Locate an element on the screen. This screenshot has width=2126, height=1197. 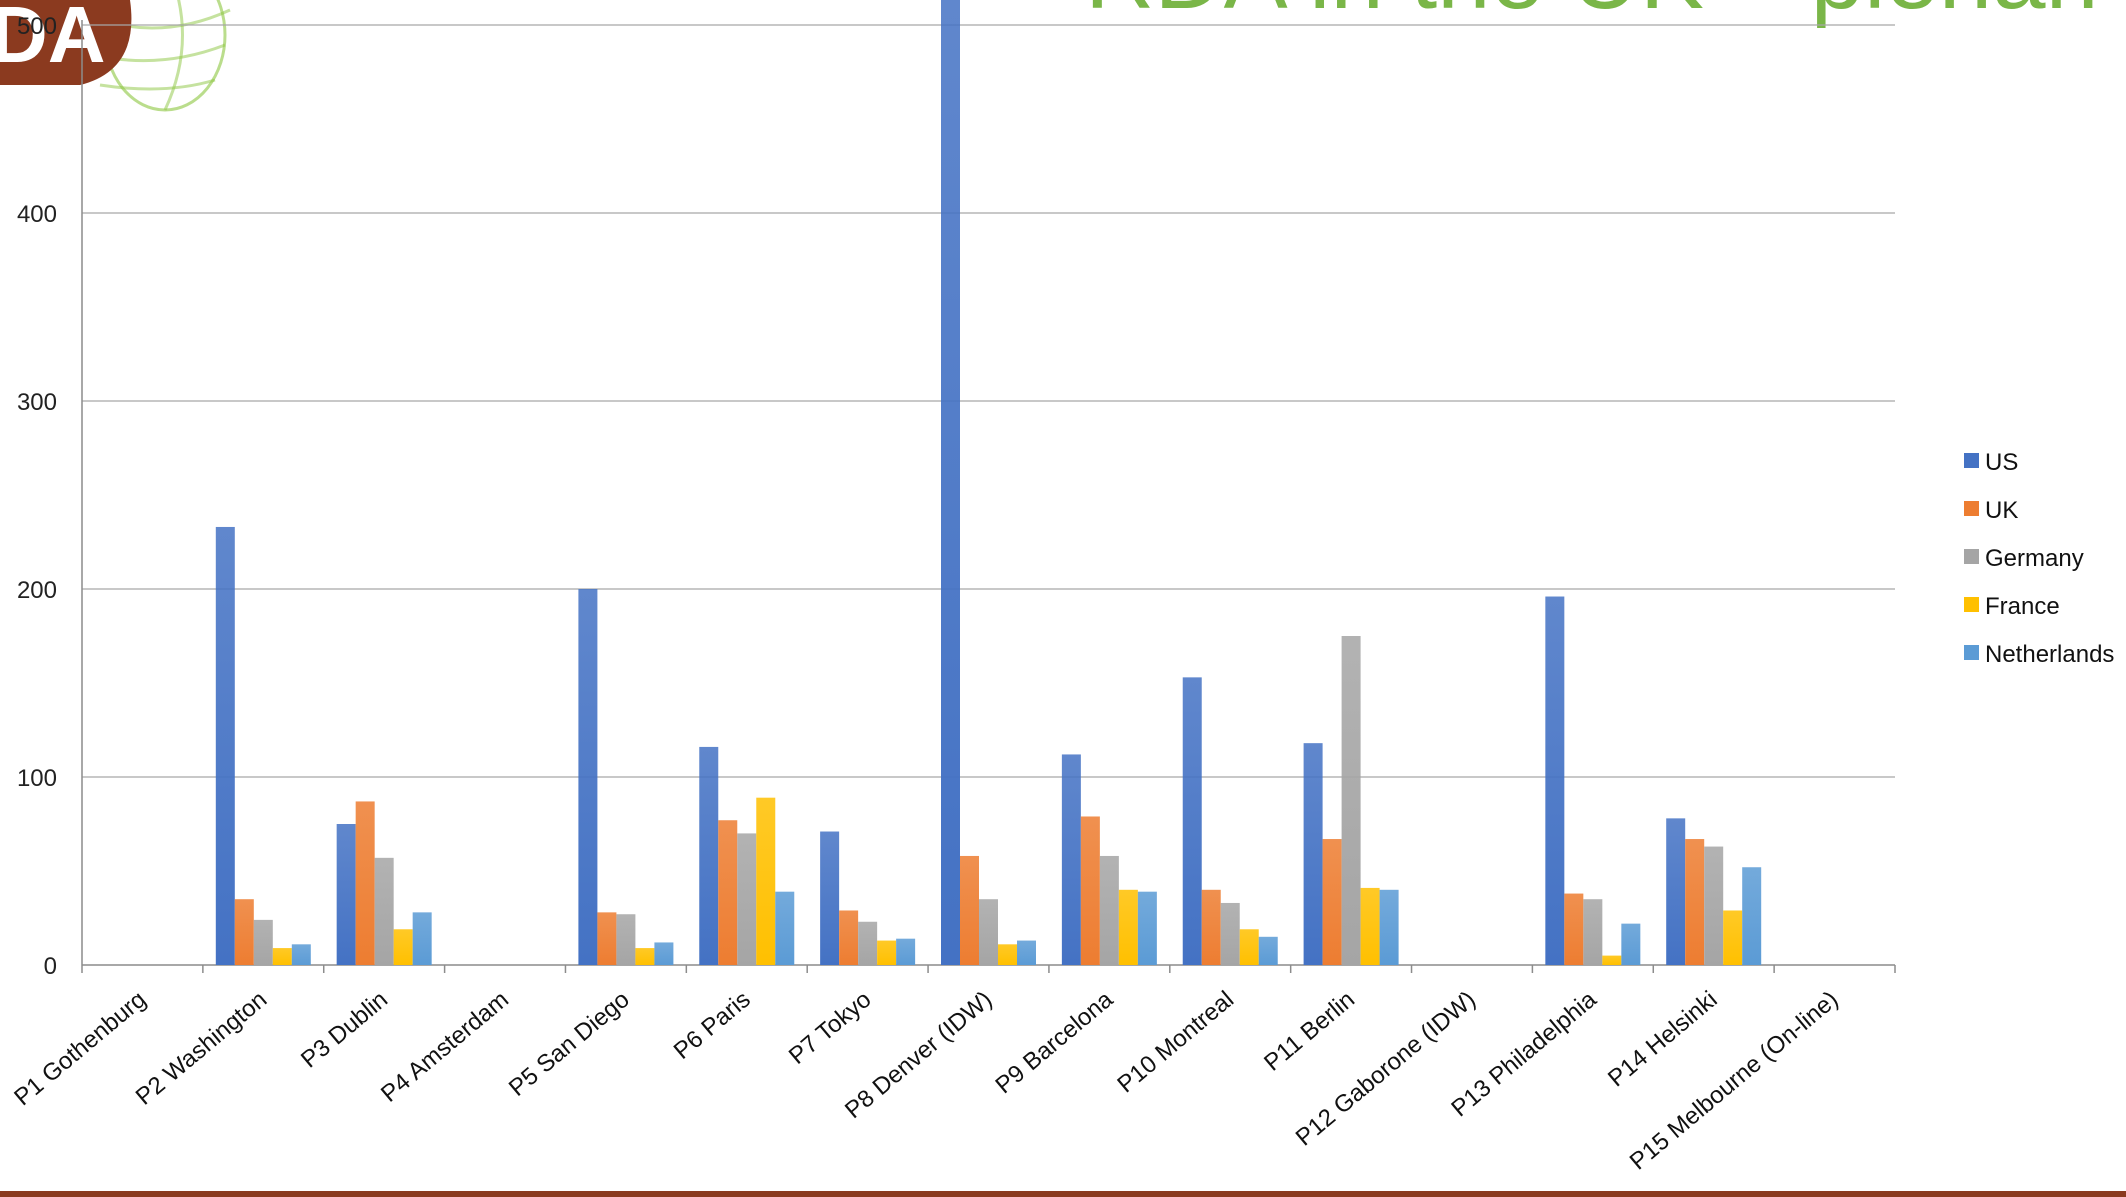
y-tick-label: 500 is located at coordinates (37, 26).